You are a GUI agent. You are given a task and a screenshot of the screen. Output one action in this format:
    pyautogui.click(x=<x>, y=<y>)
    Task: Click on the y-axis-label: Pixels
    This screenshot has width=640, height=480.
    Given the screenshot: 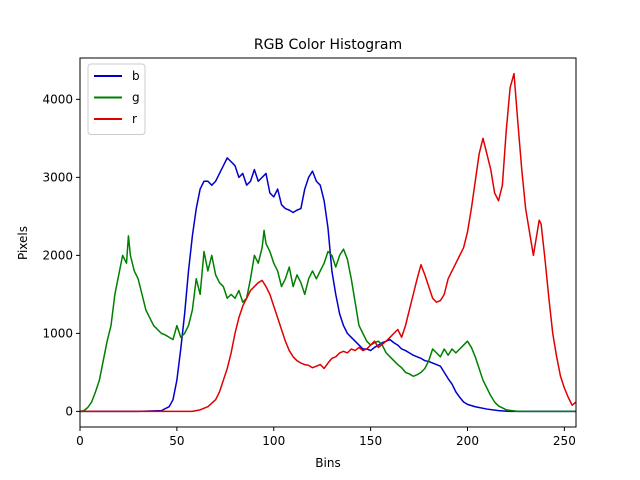 What is the action you would take?
    pyautogui.click(x=23, y=243)
    